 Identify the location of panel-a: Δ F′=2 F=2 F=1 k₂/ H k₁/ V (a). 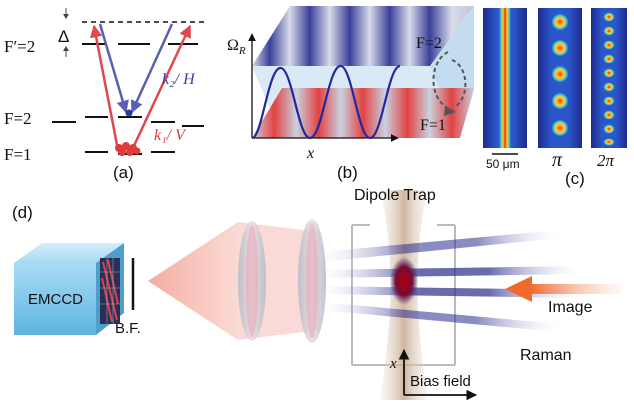
(104, 95).